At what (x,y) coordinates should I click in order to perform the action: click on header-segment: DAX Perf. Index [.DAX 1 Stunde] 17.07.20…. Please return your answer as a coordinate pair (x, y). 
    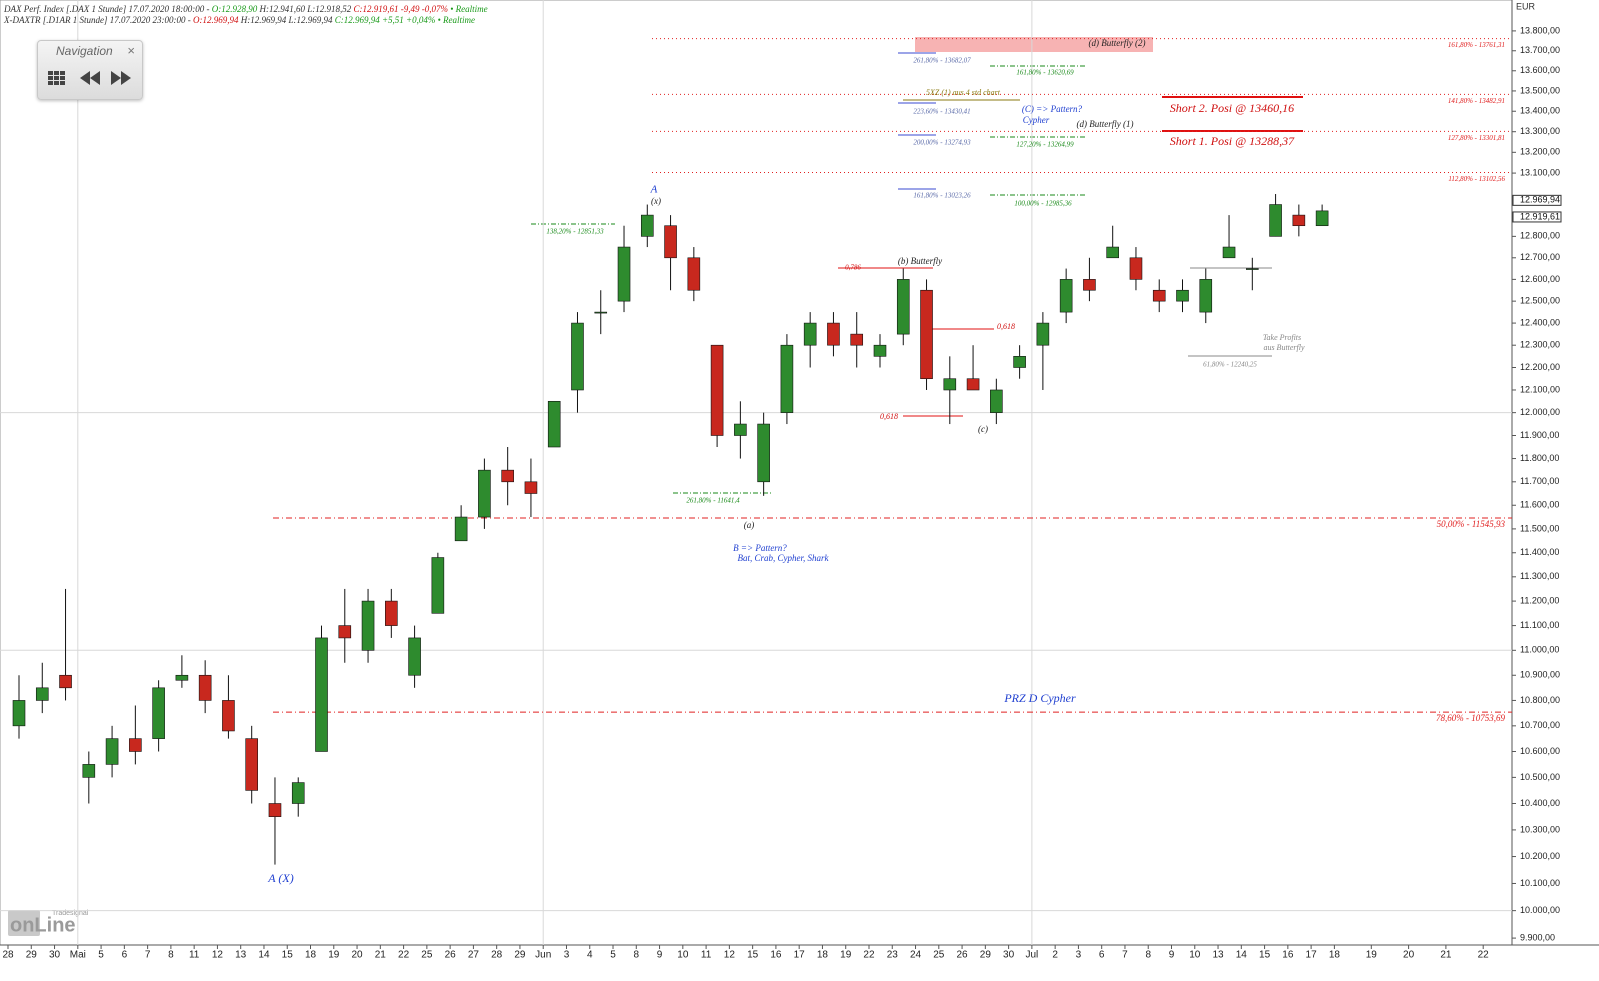
    Looking at the image, I should click on (108, 9).